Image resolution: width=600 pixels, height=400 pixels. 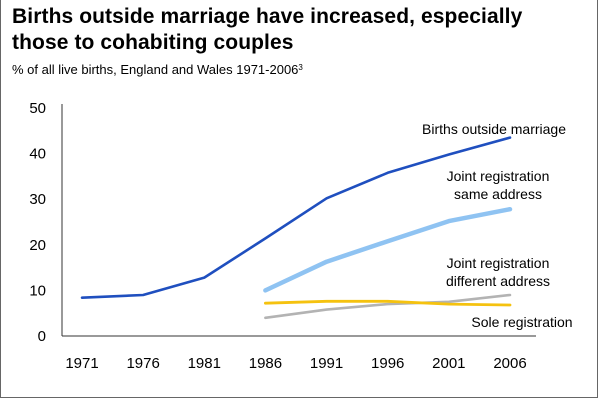 What do you see at coordinates (153, 42) in the screenshot?
I see `chart-title-line-2: those to cohabiting couples` at bounding box center [153, 42].